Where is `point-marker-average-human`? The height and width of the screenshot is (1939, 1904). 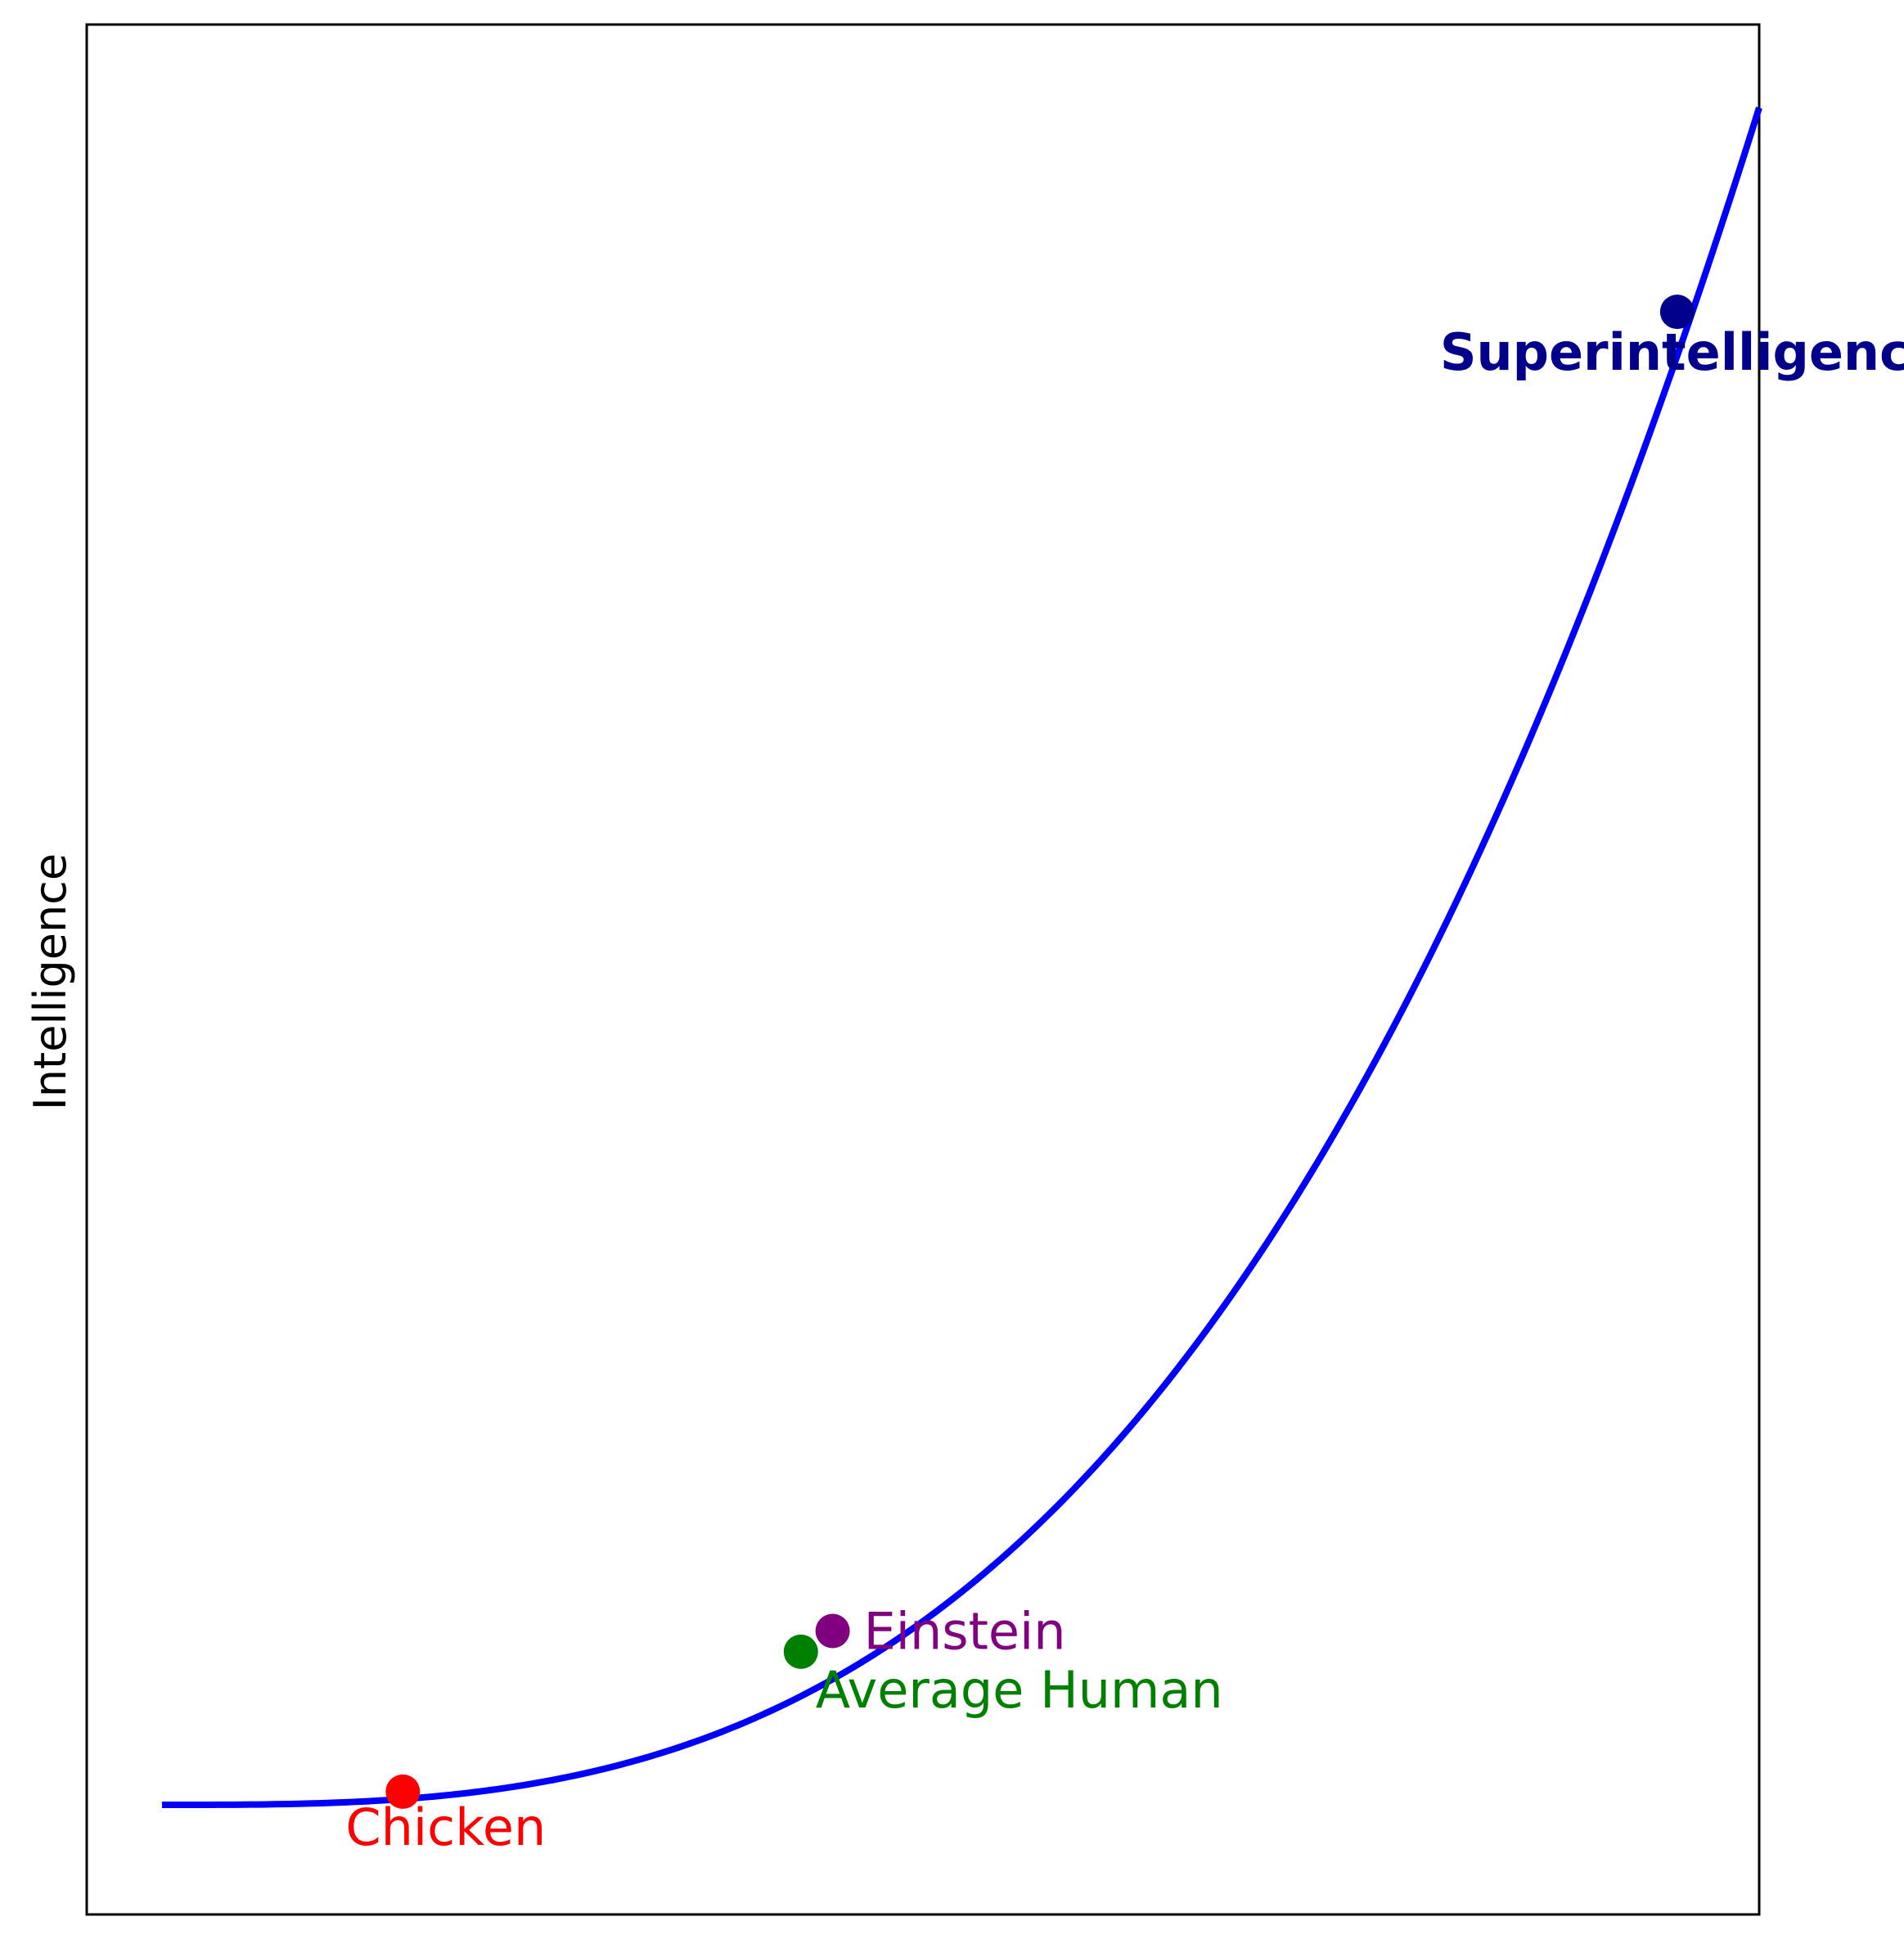
point-marker-average-human is located at coordinates (801, 1651).